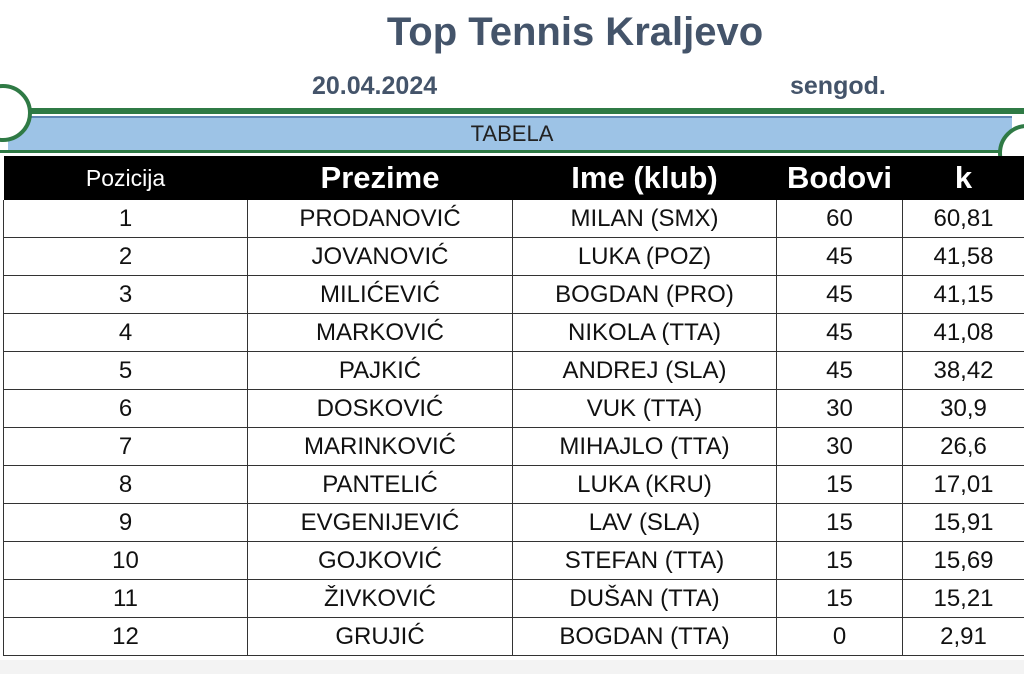  Describe the element at coordinates (125, 370) in the screenshot. I see `position-cell: 5` at that location.